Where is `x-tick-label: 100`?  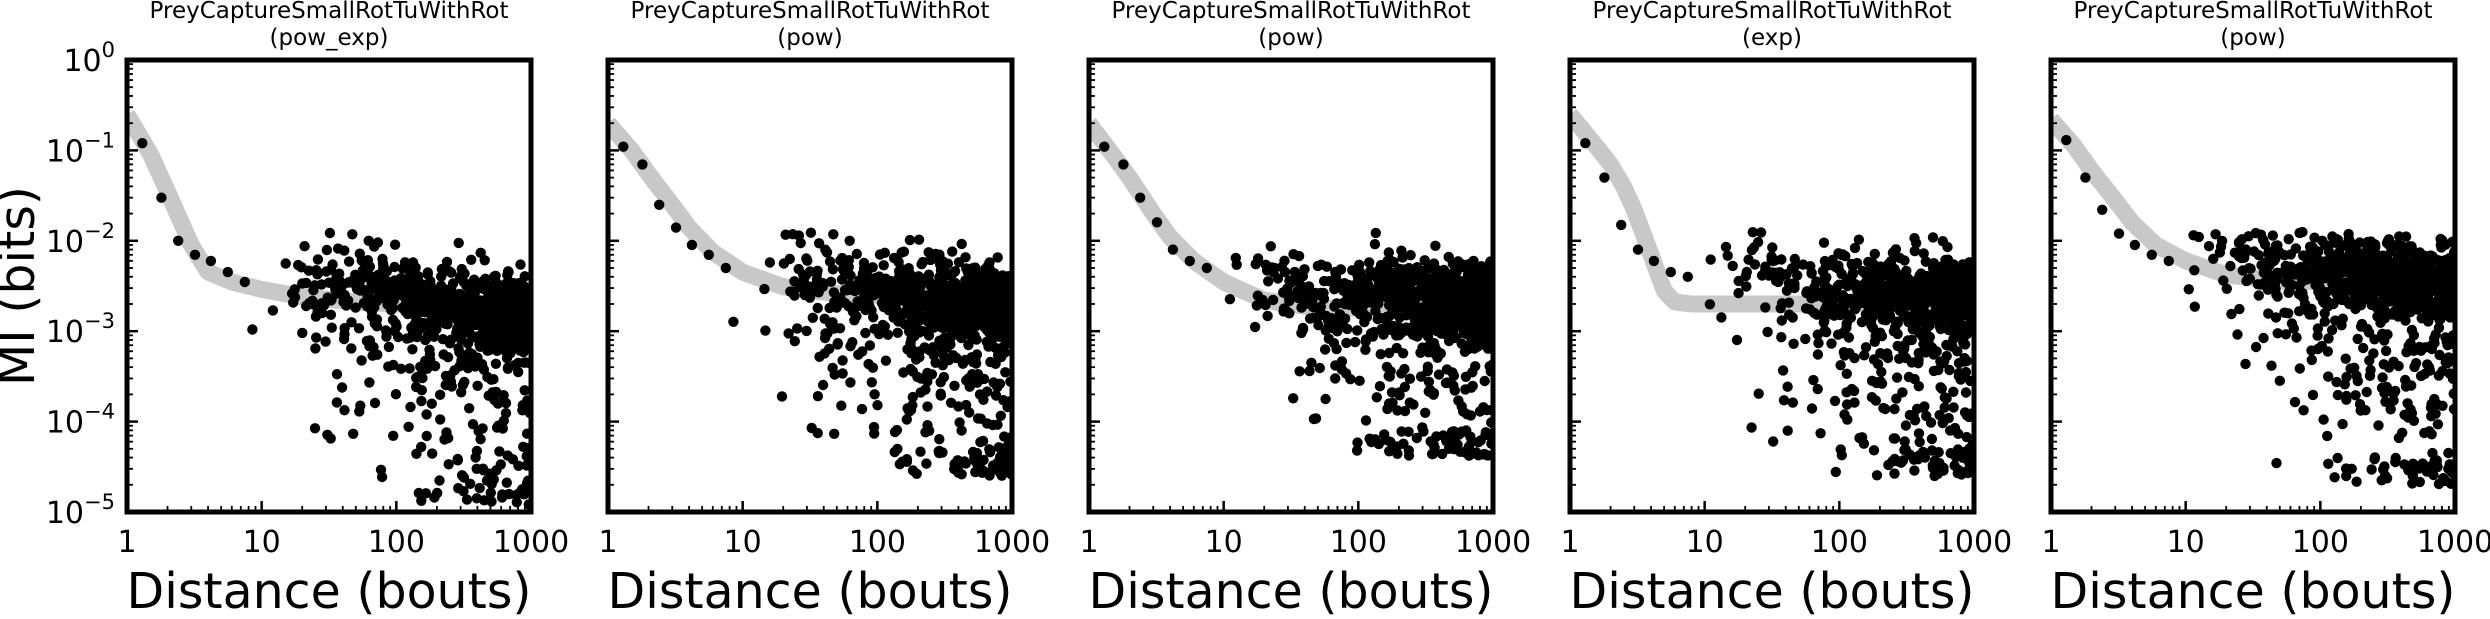 x-tick-label: 100 is located at coordinates (2320, 542).